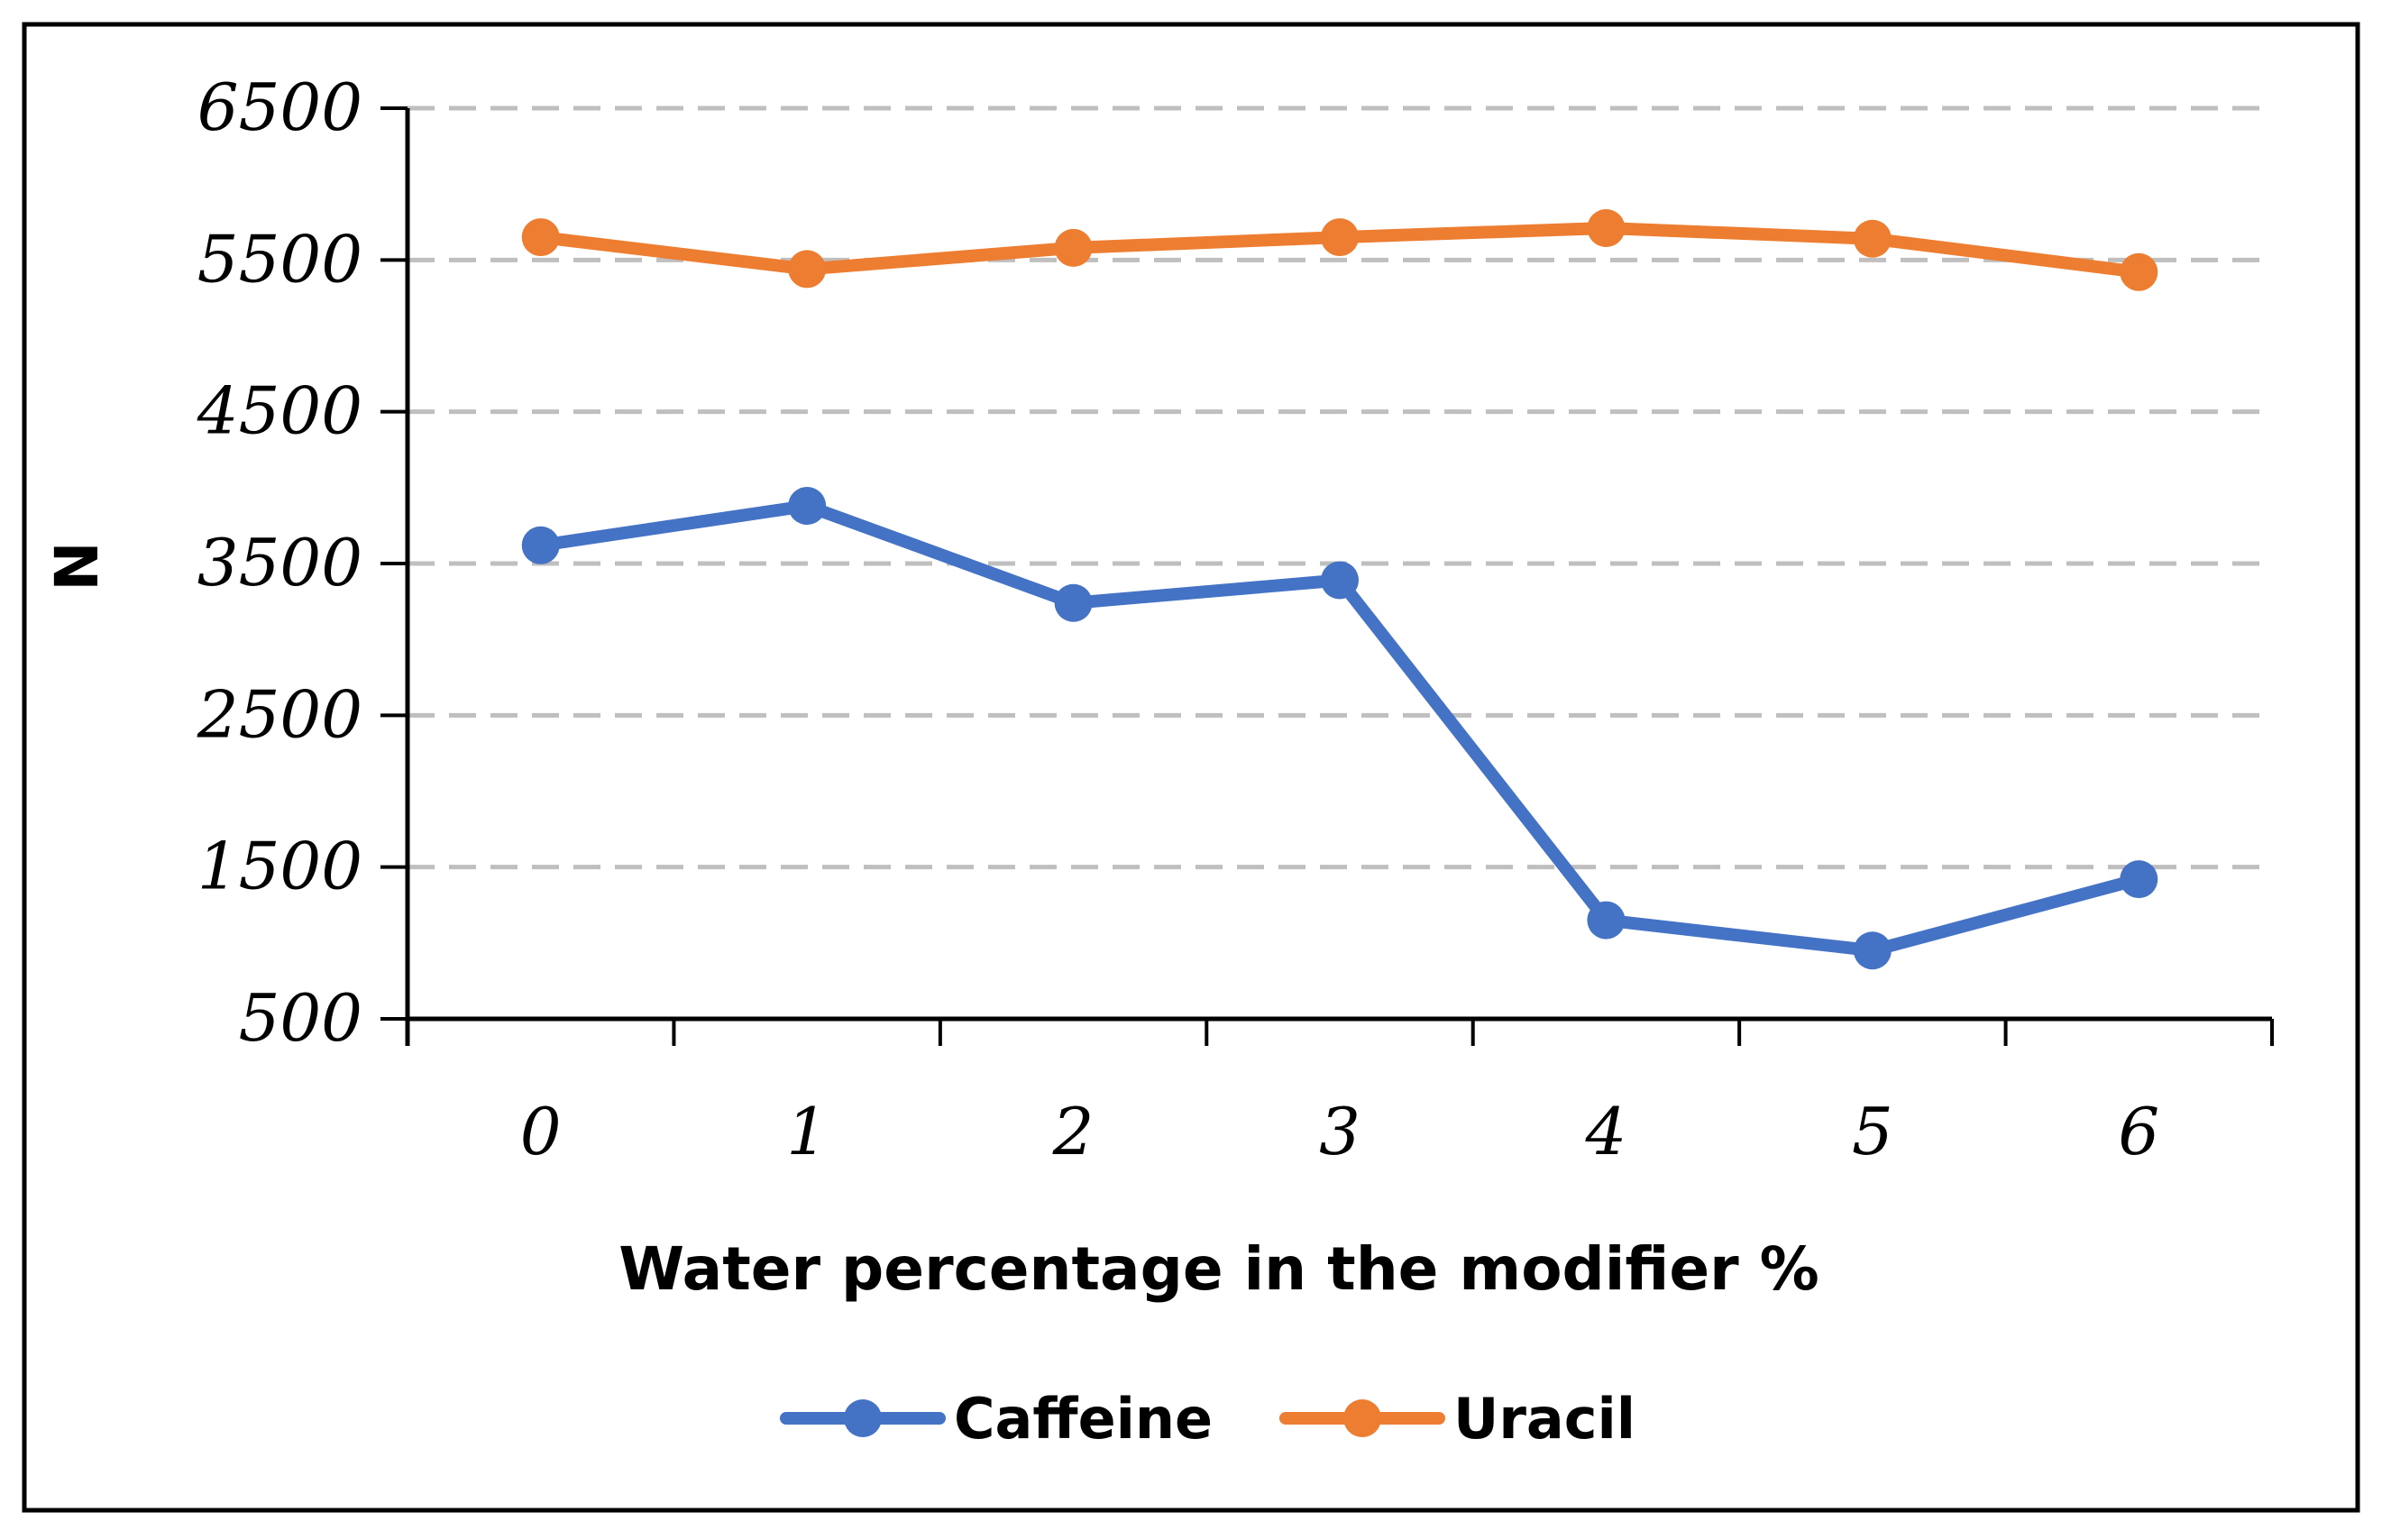 The width and height of the screenshot is (2382, 1540). What do you see at coordinates (541, 1131) in the screenshot?
I see `x-tick-label-0: 0` at bounding box center [541, 1131].